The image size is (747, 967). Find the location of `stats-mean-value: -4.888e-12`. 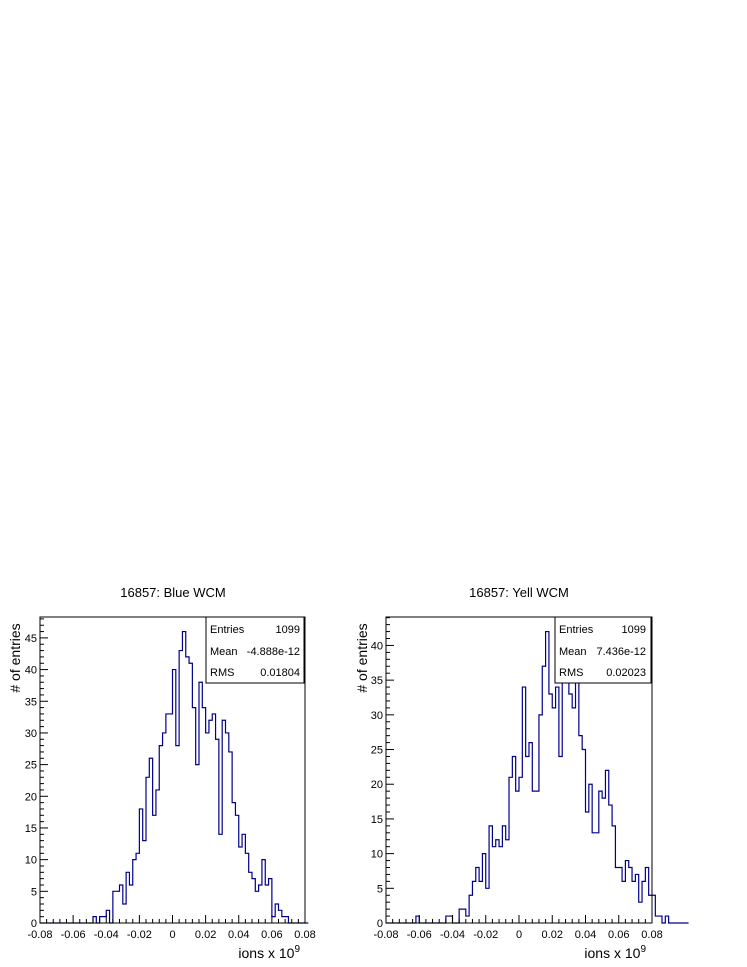

stats-mean-value: -4.888e-12 is located at coordinates (273, 652).